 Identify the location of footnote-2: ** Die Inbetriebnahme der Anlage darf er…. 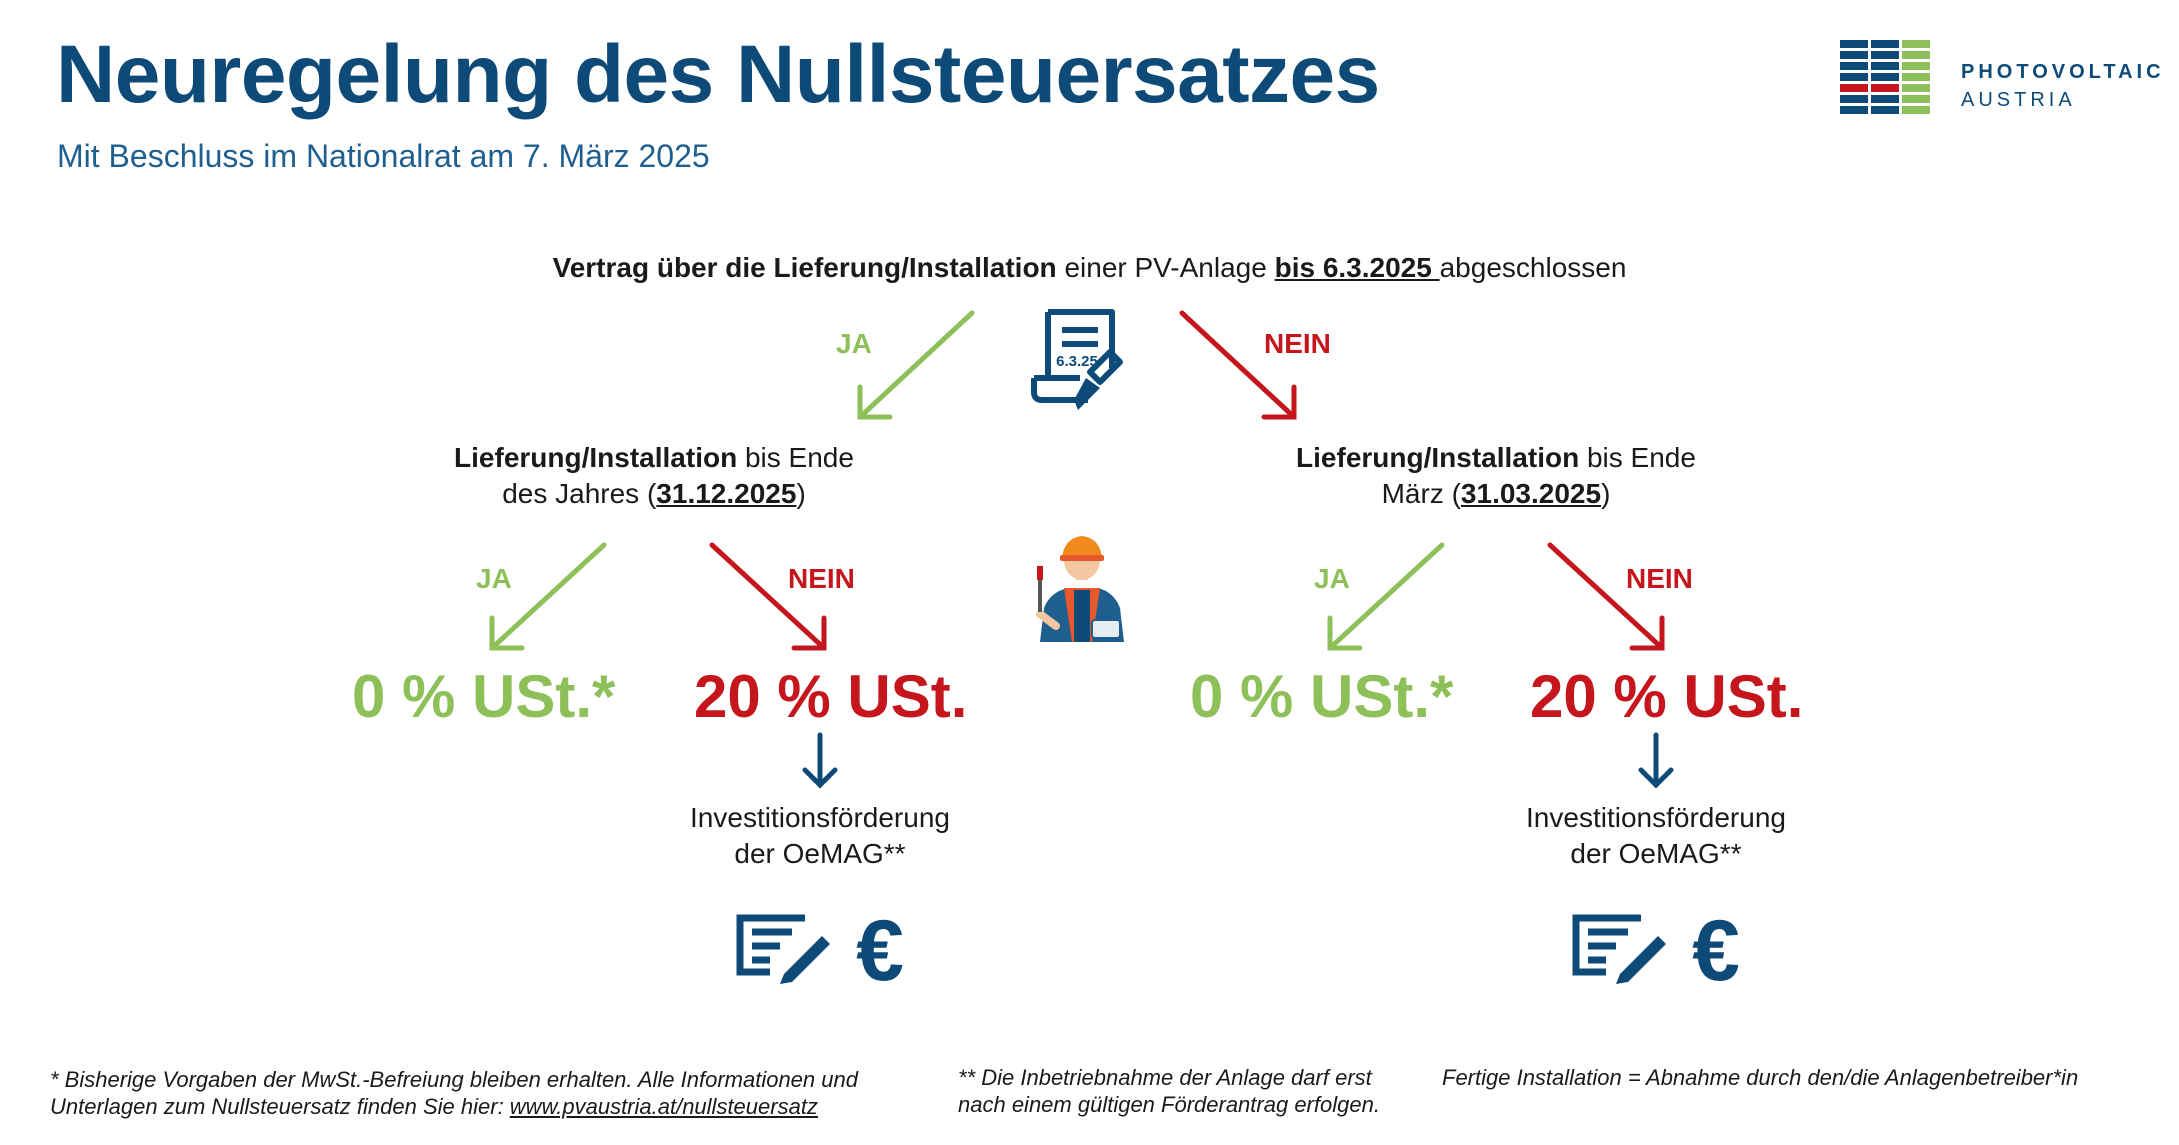
(1169, 1091).